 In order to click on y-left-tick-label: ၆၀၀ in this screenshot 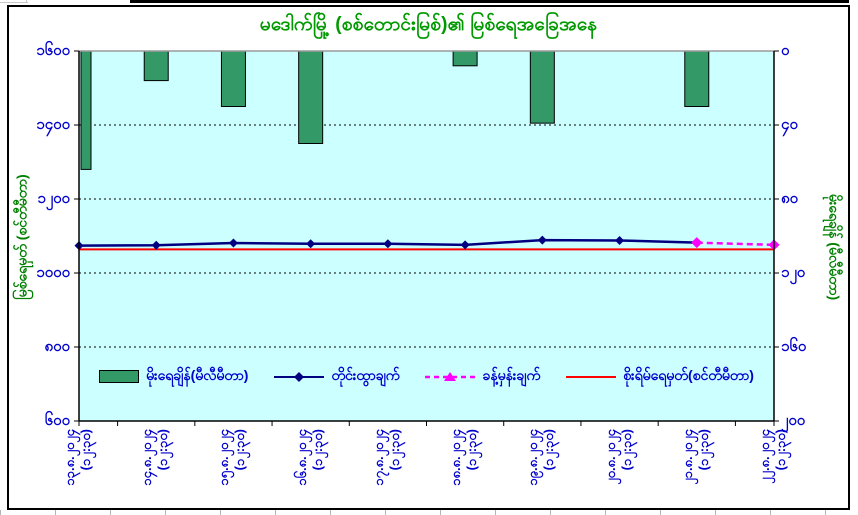, I will do `click(57, 420)`.